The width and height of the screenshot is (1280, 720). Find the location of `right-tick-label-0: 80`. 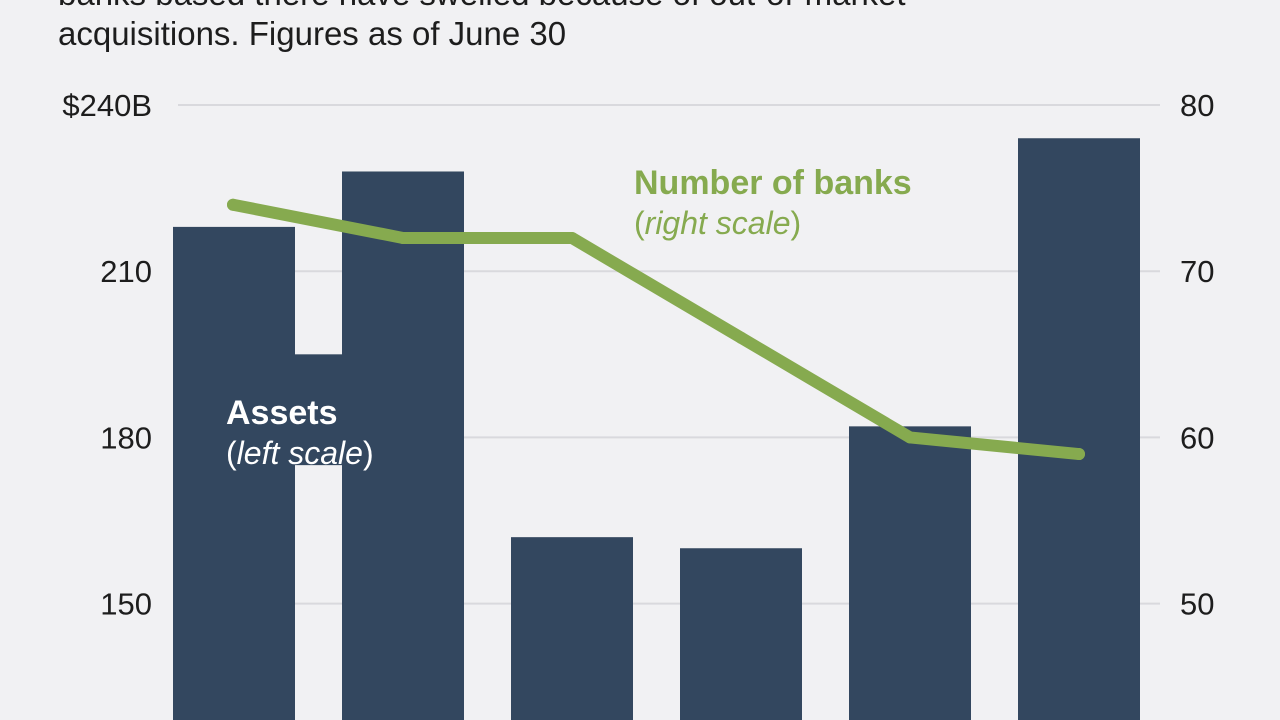

right-tick-label-0: 80 is located at coordinates (1197, 105).